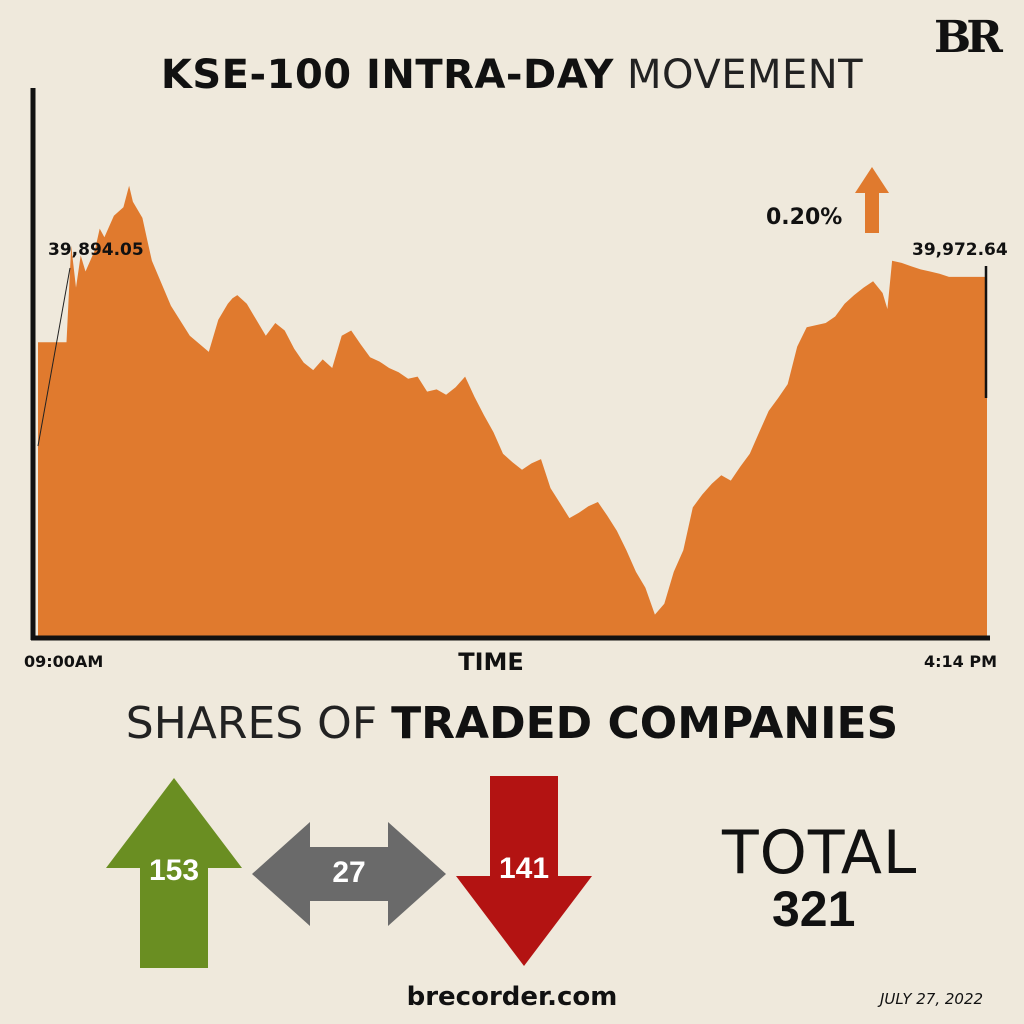 Image resolution: width=1024 pixels, height=1024 pixels. I want to click on end-value-label: 39,972.64, so click(960, 250).